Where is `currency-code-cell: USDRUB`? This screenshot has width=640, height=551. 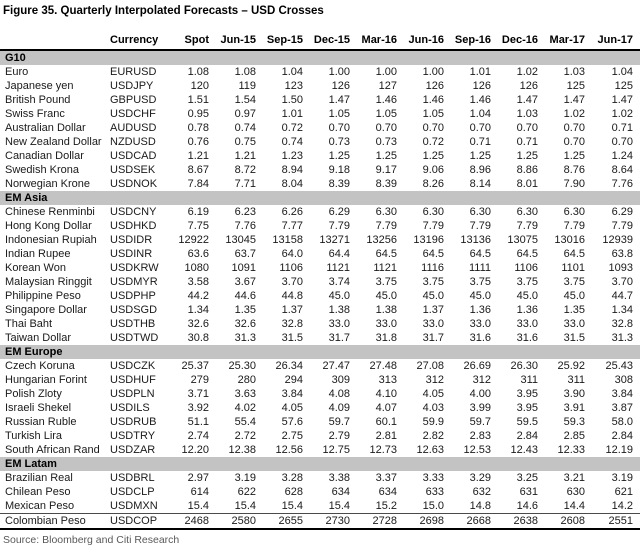
currency-code-cell: USDRUB is located at coordinates (133, 422).